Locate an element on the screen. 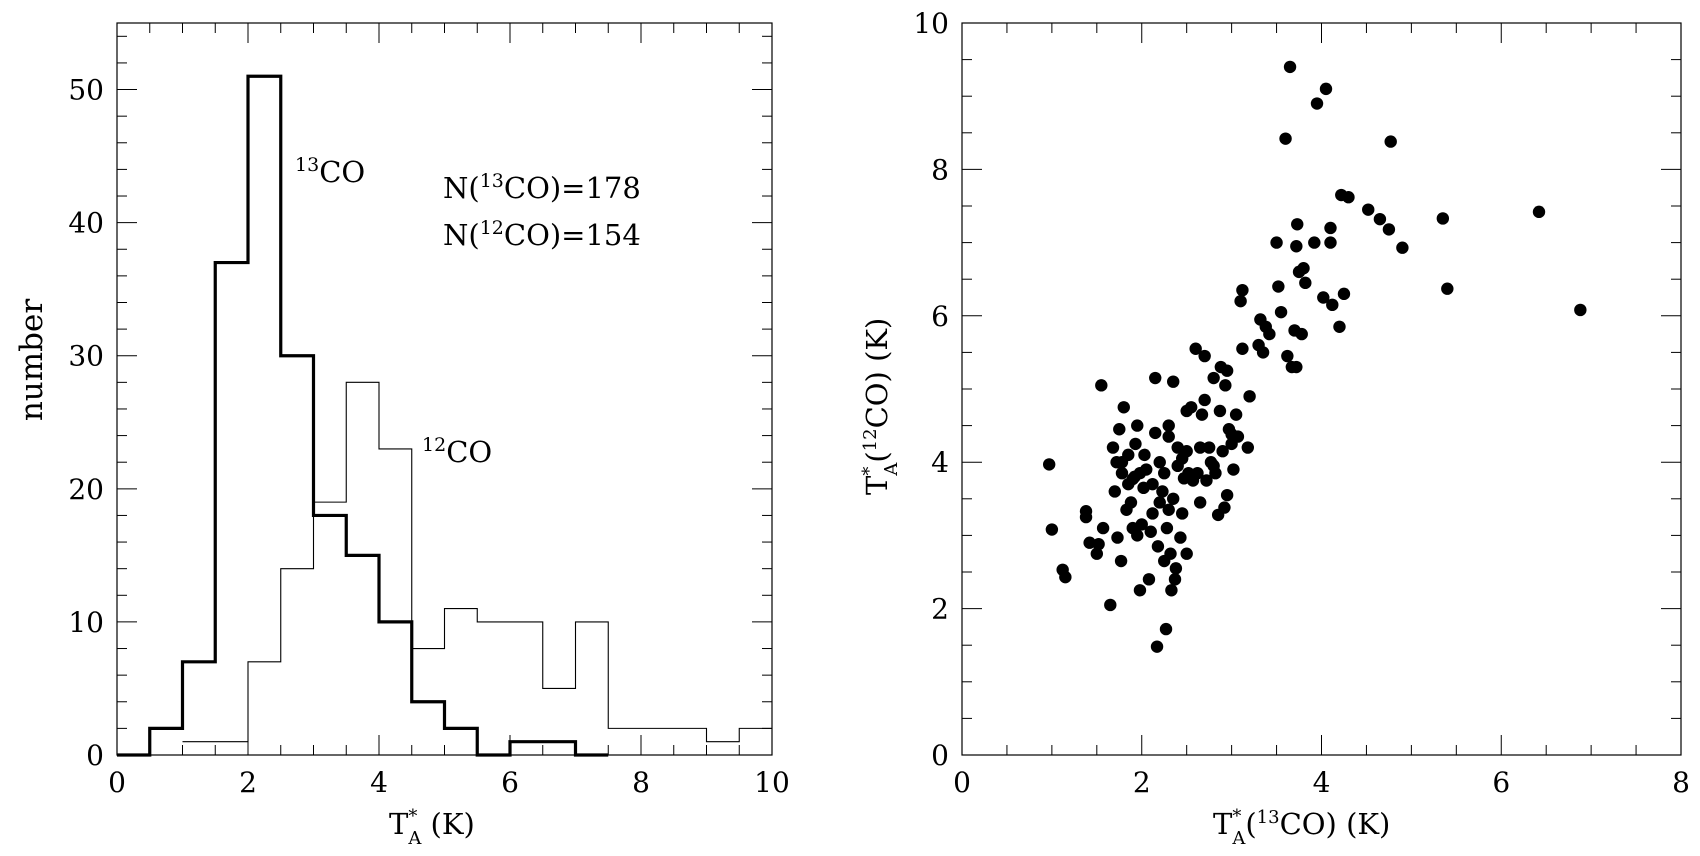  y-tick-label: 6 is located at coordinates (940, 316).